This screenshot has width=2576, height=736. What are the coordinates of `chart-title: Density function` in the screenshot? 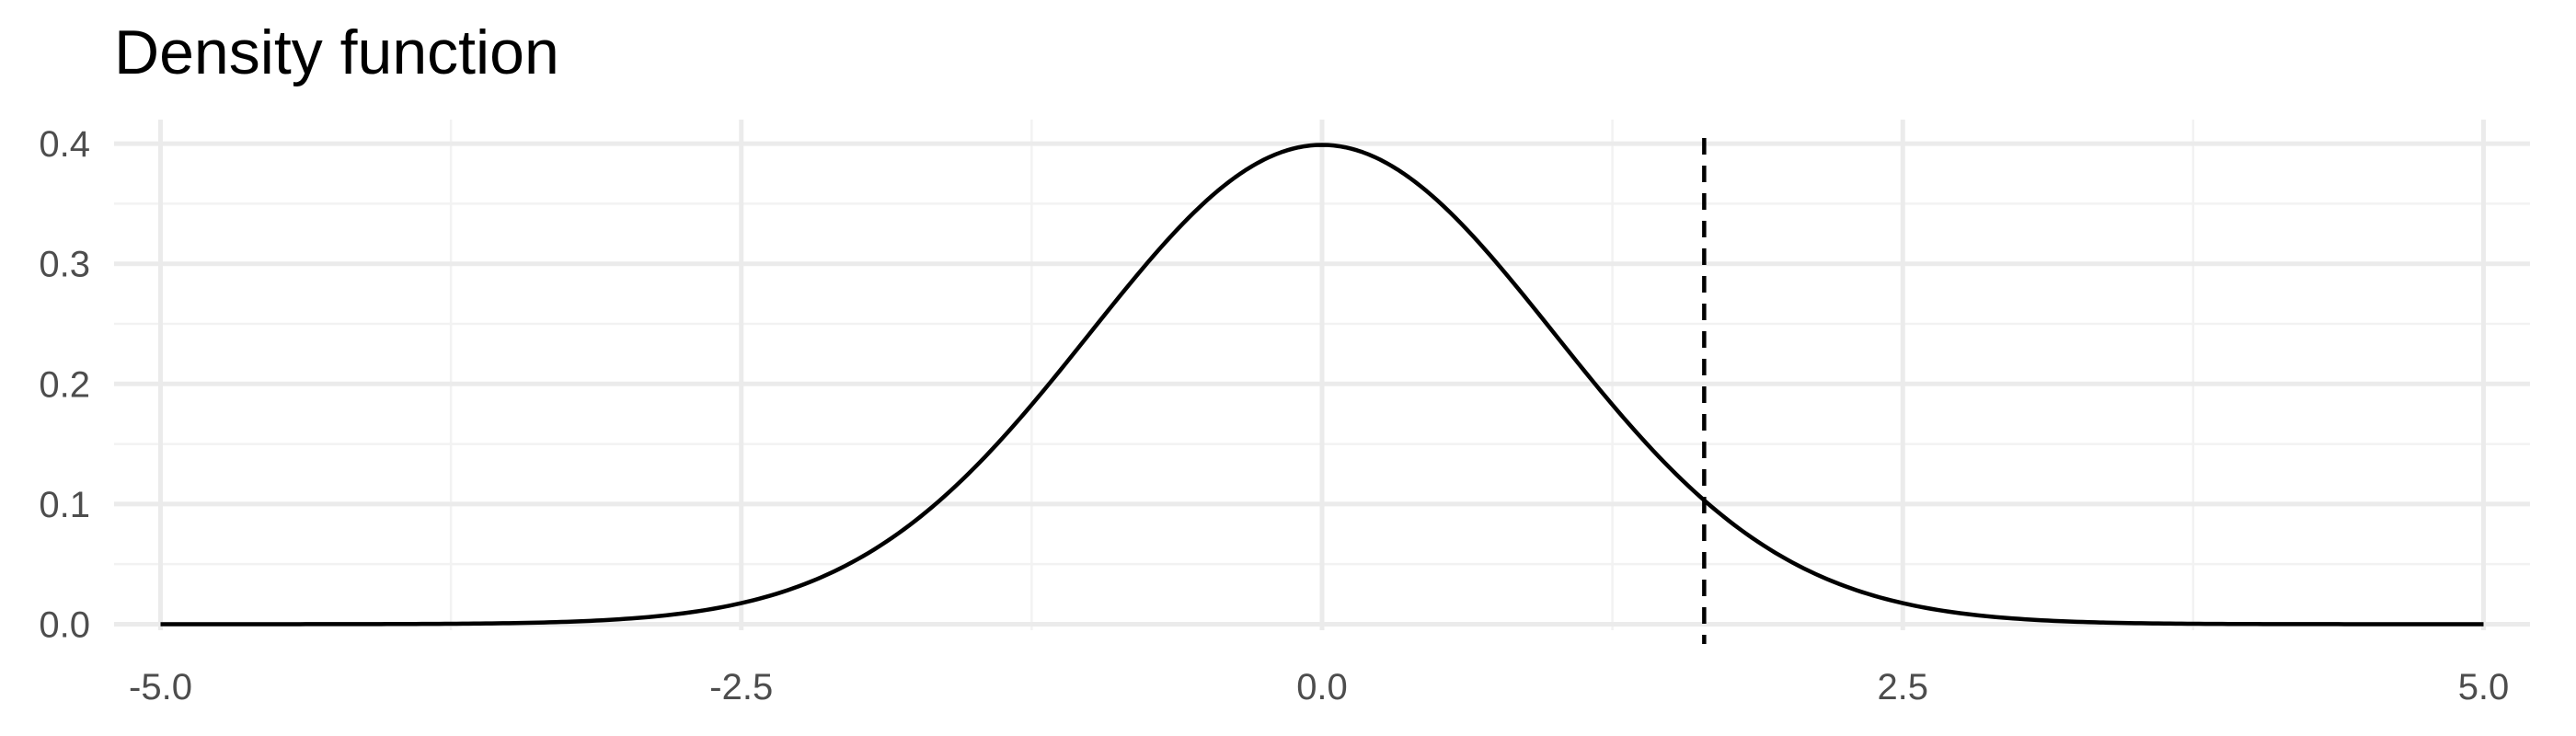 It's located at (336, 52).